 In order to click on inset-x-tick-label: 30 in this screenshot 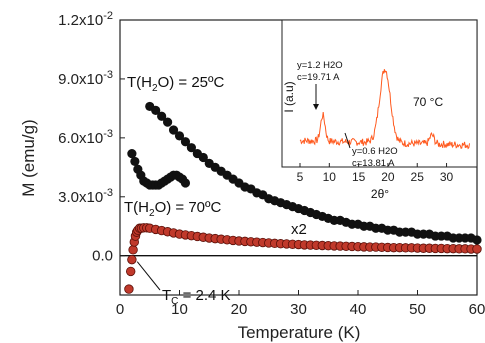, I will do `click(447, 177)`.